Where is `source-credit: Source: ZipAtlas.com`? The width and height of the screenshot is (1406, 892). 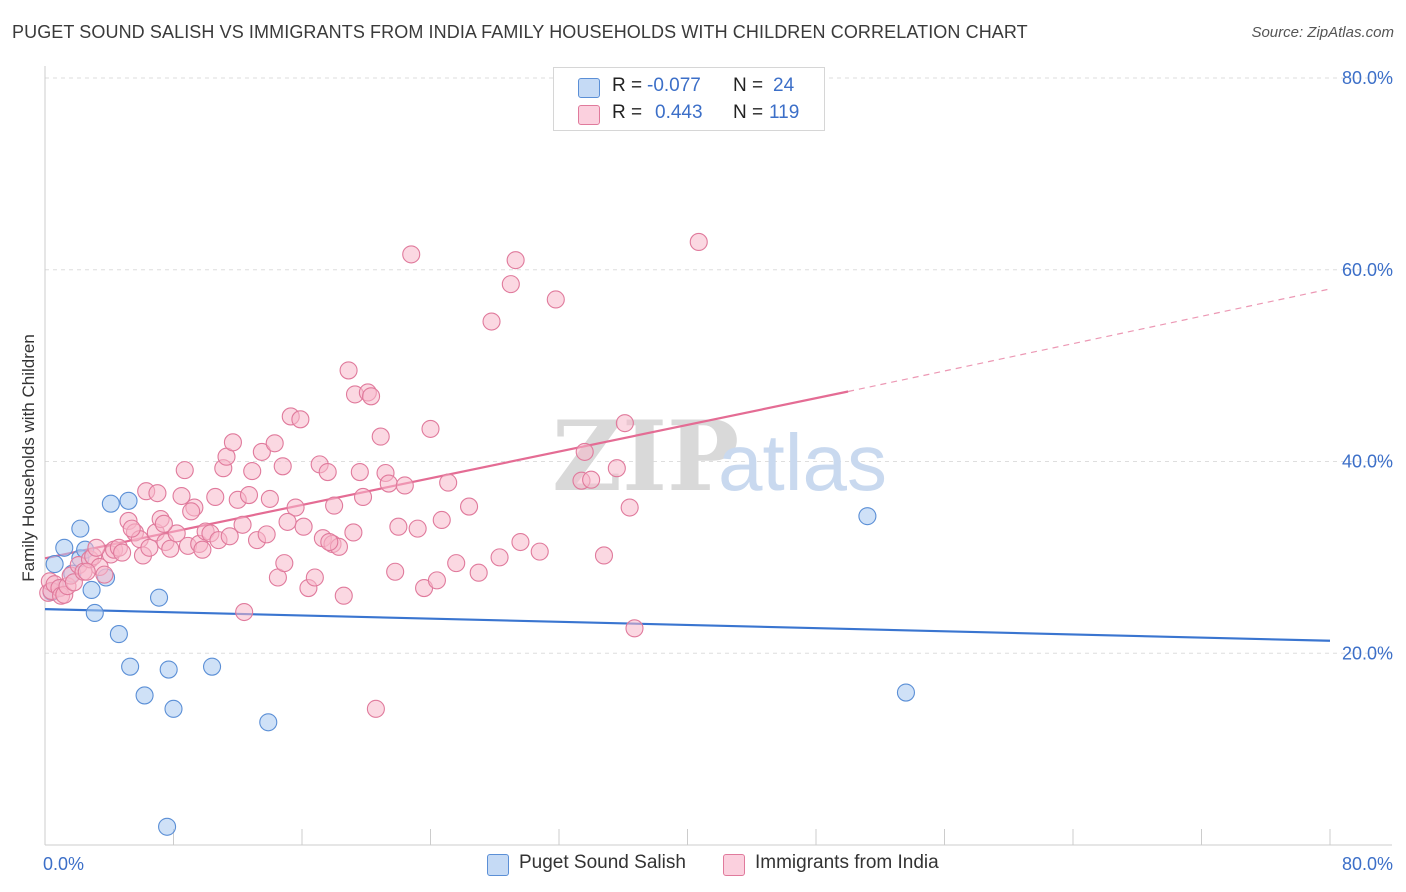 source-credit: Source: ZipAtlas.com is located at coordinates (1322, 32).